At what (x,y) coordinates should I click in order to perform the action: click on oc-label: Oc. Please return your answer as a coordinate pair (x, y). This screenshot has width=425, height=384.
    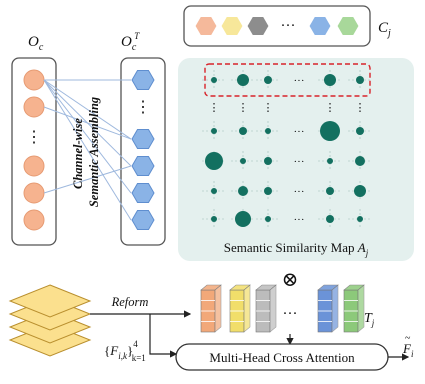
    Looking at the image, I should click on (36, 43).